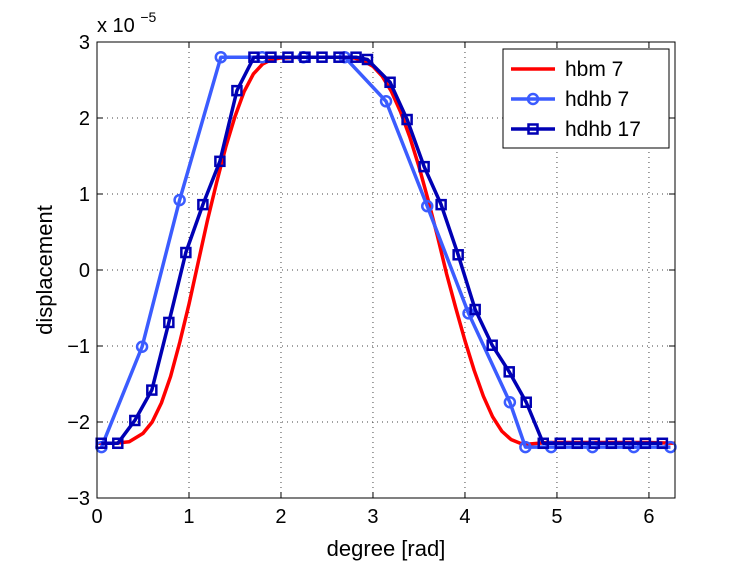 This screenshot has height=567, width=747. Describe the element at coordinates (44, 270) in the screenshot. I see `y-axis-label: displacement` at that location.